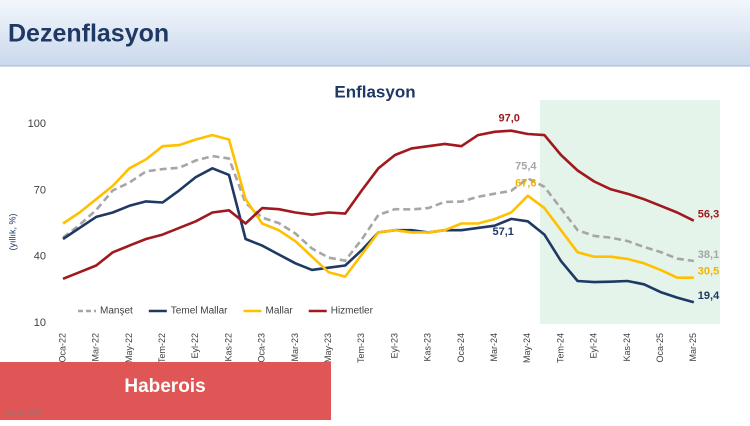 This screenshot has height=426, width=750. What do you see at coordinates (361, 348) in the screenshot?
I see `x-tick-label: Tem-23` at bounding box center [361, 348].